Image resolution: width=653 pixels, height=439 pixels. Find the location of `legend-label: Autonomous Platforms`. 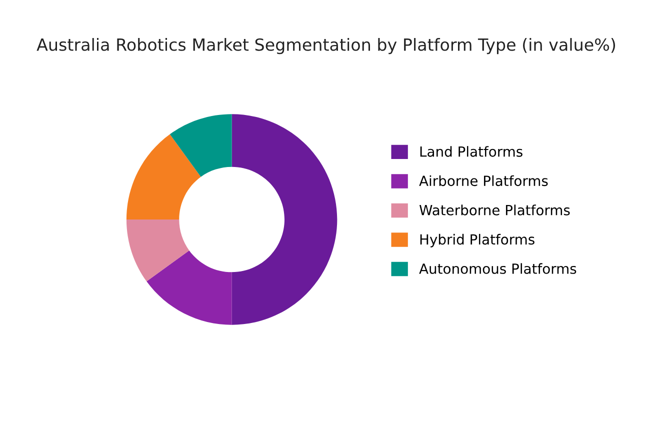

legend-label: Autonomous Platforms is located at coordinates (497, 268).